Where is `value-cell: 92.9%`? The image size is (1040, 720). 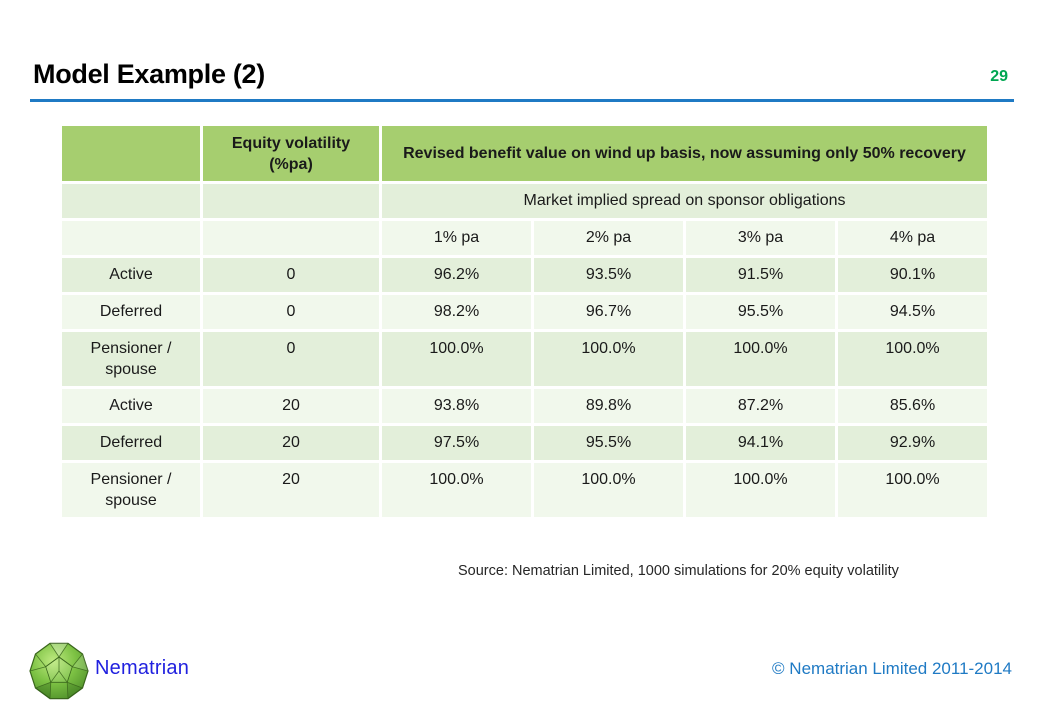
value-cell: 92.9% is located at coordinates (913, 443).